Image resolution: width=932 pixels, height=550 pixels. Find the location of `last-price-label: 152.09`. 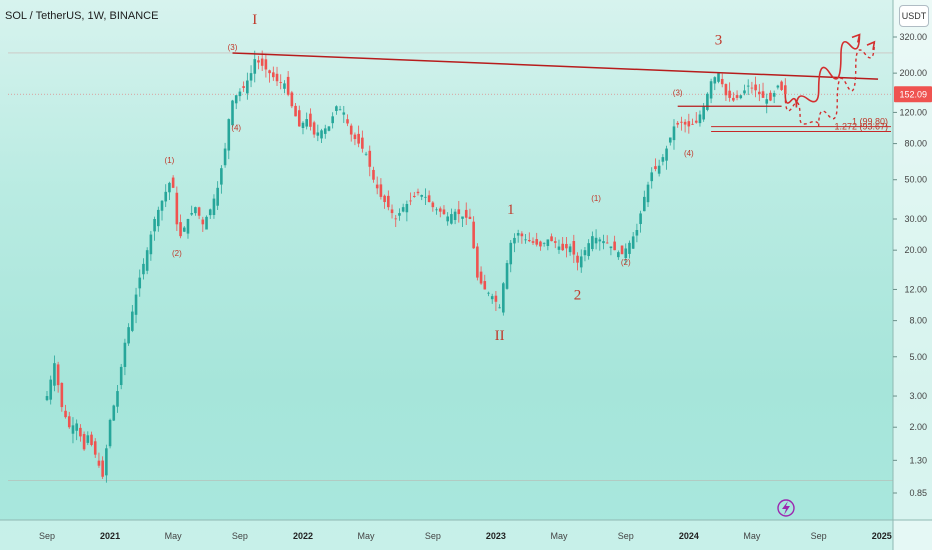

last-price-label: 152.09 is located at coordinates (913, 95).